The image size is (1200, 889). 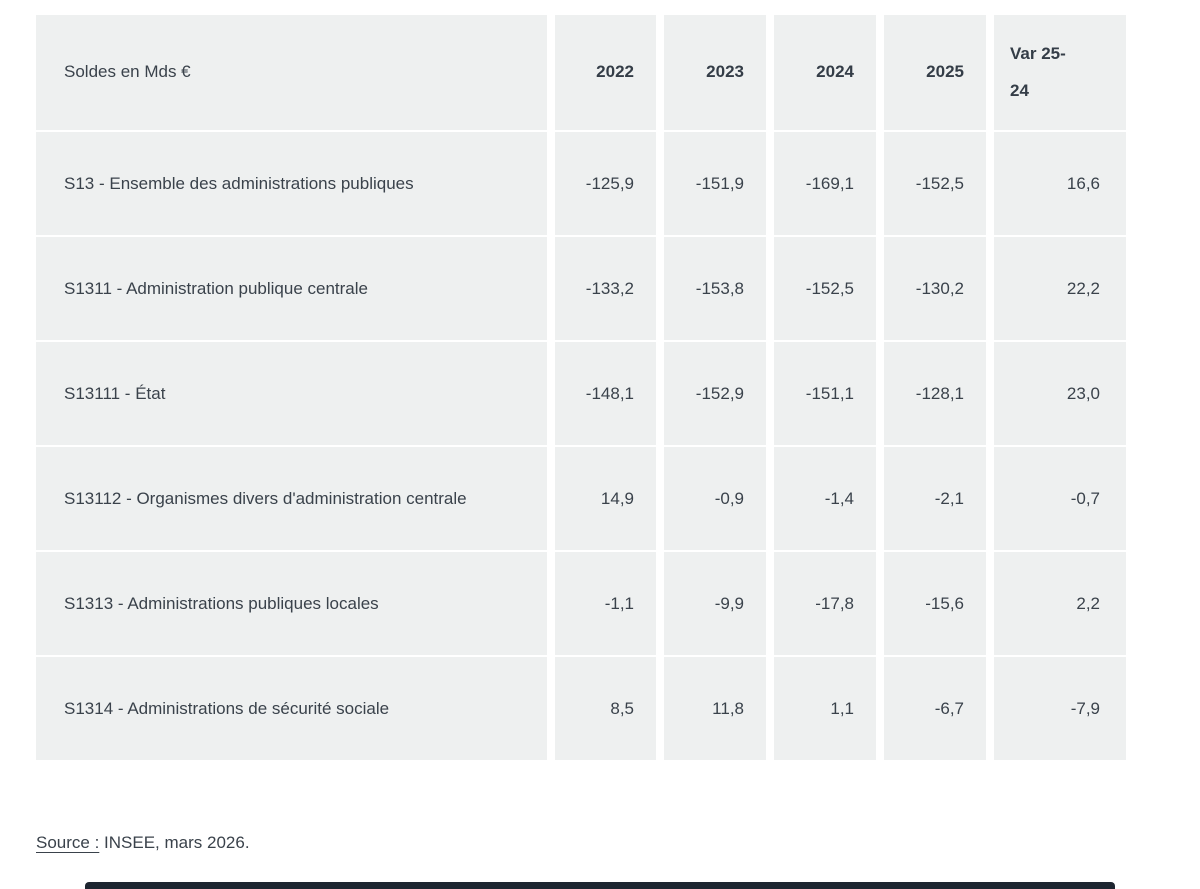 I want to click on cell-value: 8,5, so click(x=605, y=708).